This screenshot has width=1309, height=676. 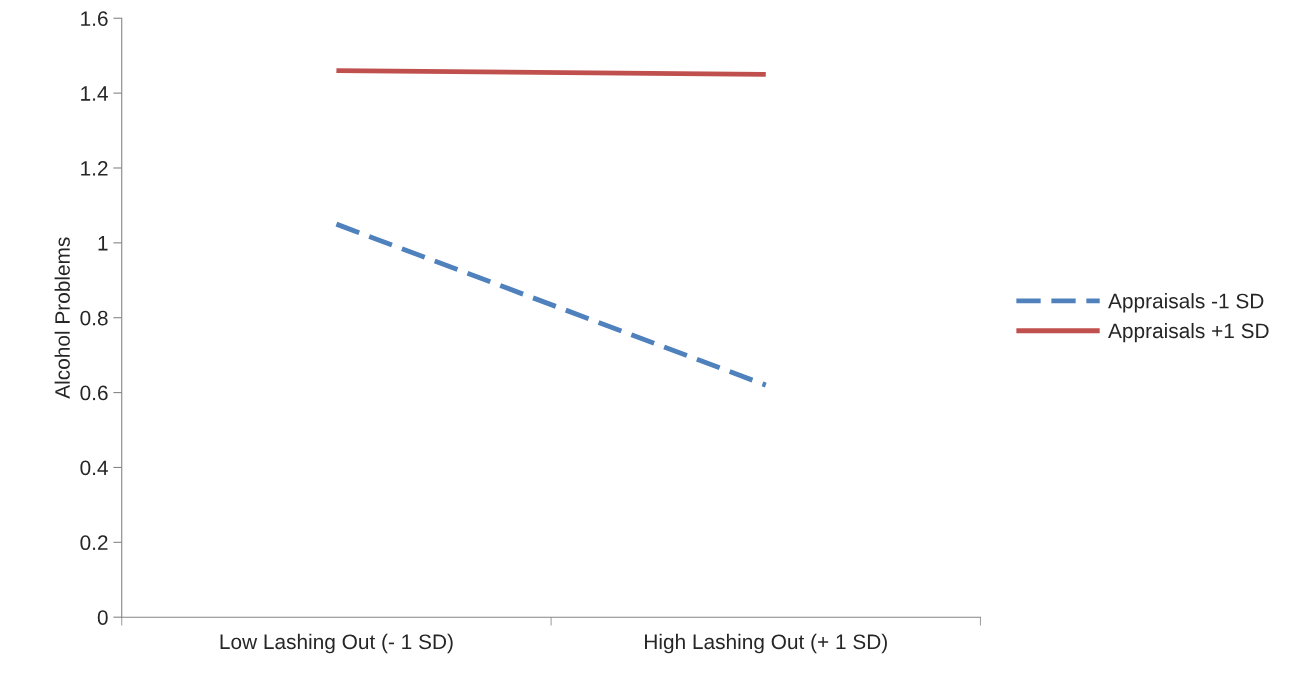 I want to click on y-tick-label: 1.4, so click(x=94, y=93).